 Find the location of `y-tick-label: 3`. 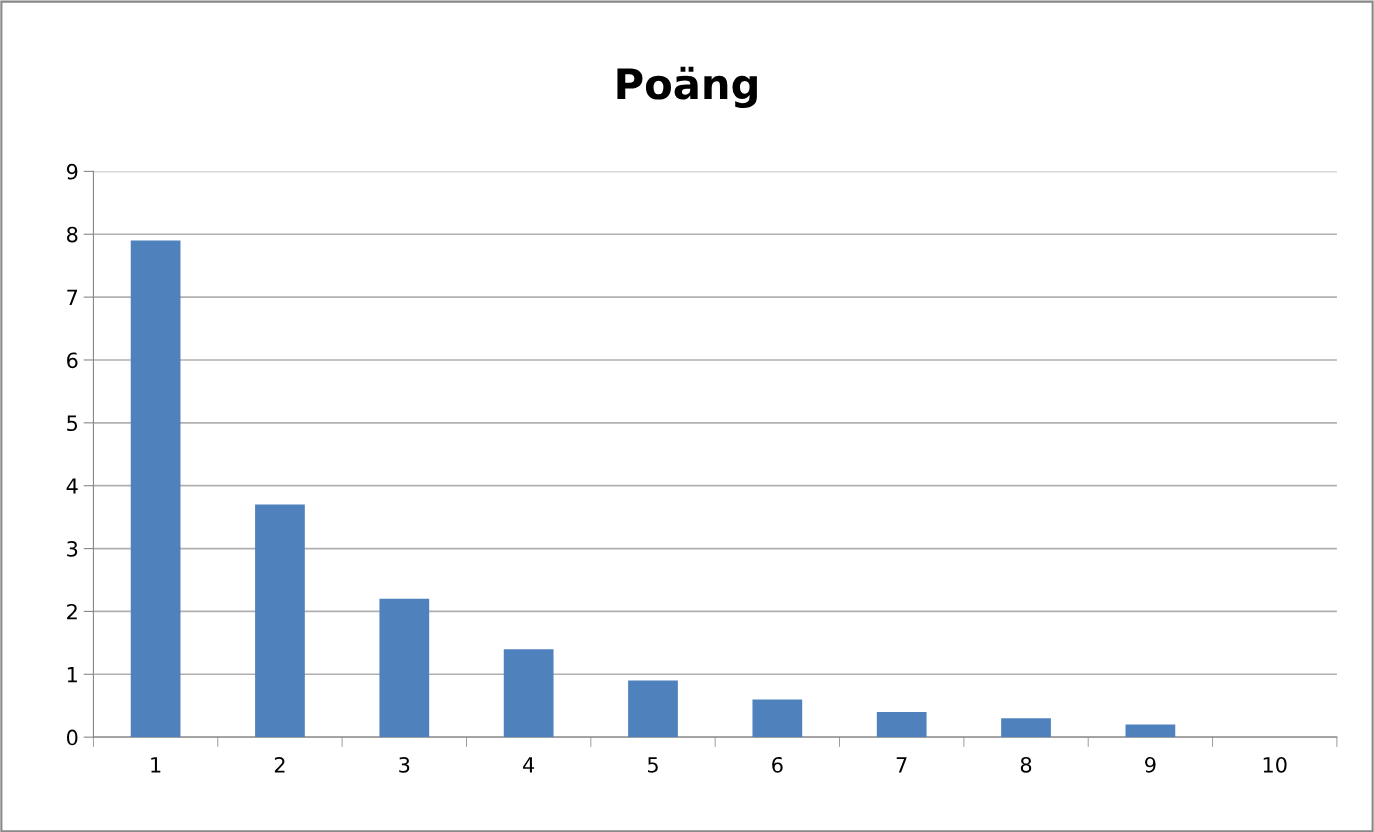

y-tick-label: 3 is located at coordinates (72, 549).